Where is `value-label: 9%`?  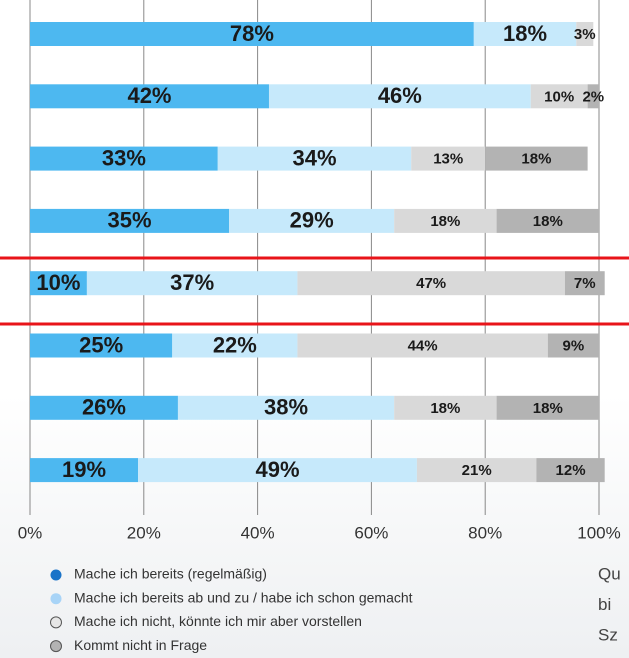 value-label: 9% is located at coordinates (574, 345).